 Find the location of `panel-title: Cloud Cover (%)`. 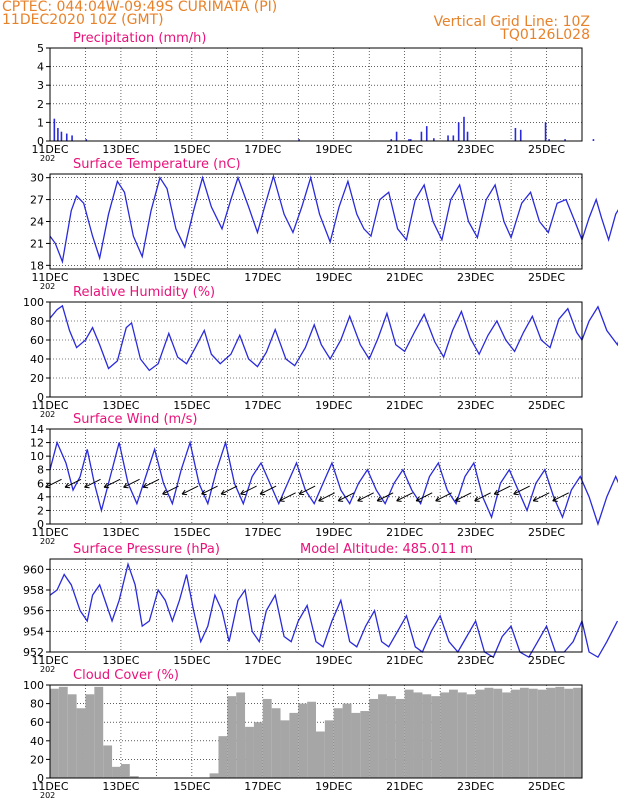

panel-title: Cloud Cover (%) is located at coordinates (126, 675).